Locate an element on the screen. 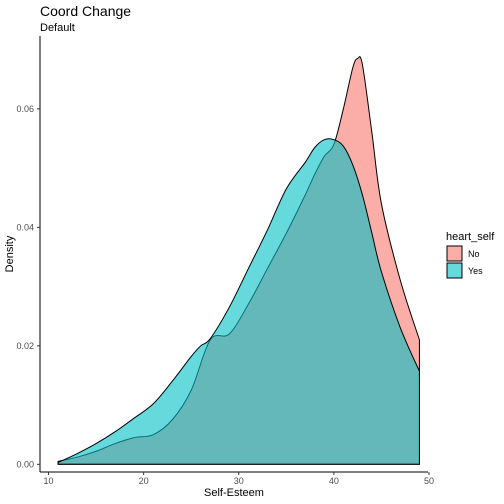 This screenshot has width=504, height=504. x-tick-label: 10 is located at coordinates (49, 481).